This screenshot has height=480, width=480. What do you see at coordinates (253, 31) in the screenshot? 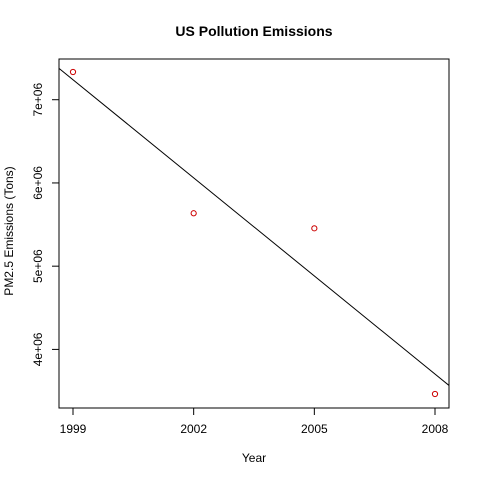
I see `chart-title: US Pollution Emissions` at bounding box center [253, 31].